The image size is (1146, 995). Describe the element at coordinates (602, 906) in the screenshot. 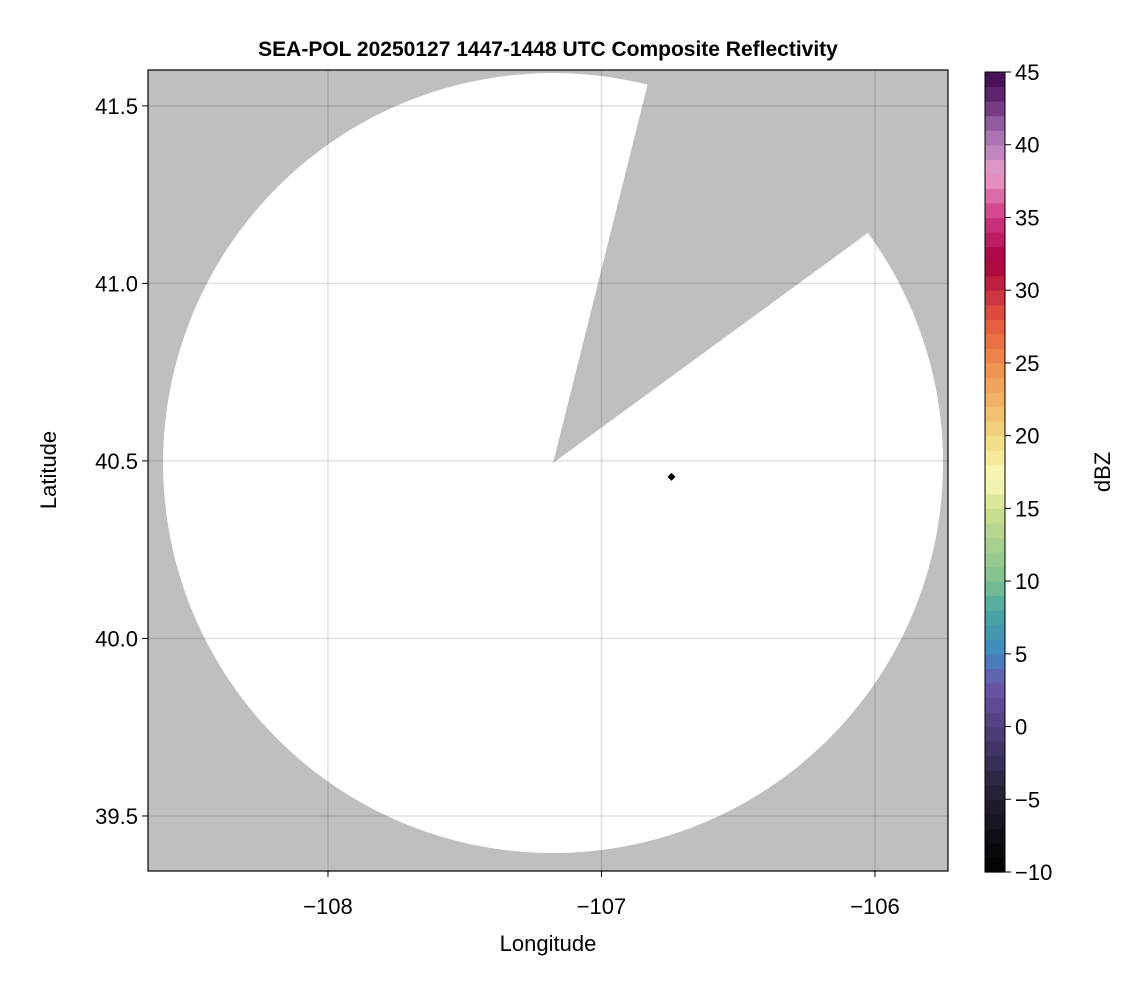

I see `x-tick-label: −107` at that location.